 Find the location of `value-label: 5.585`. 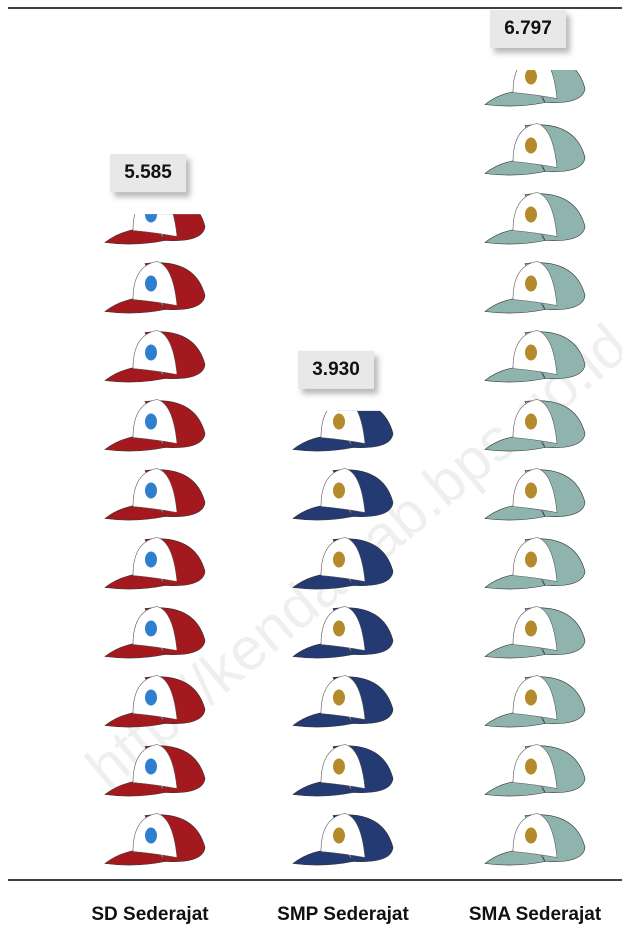

value-label: 5.585 is located at coordinates (148, 172).